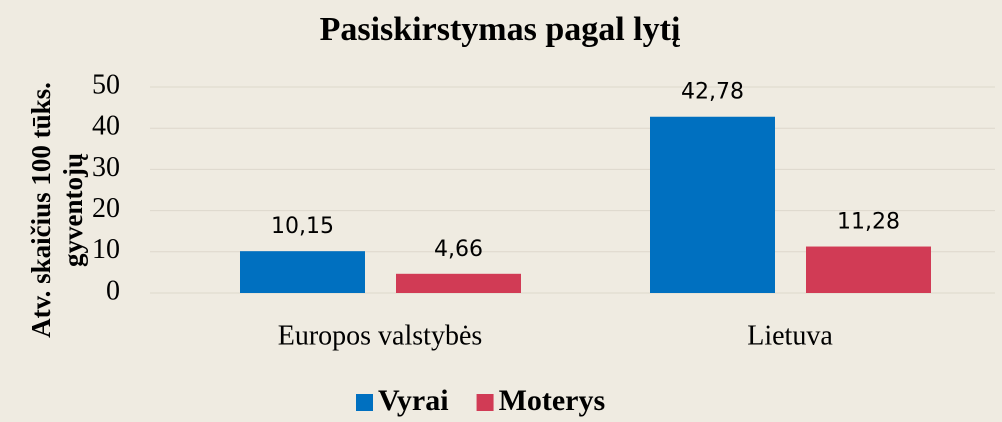  Describe the element at coordinates (712, 92) in the screenshot. I see `data-label: 42,78` at that location.